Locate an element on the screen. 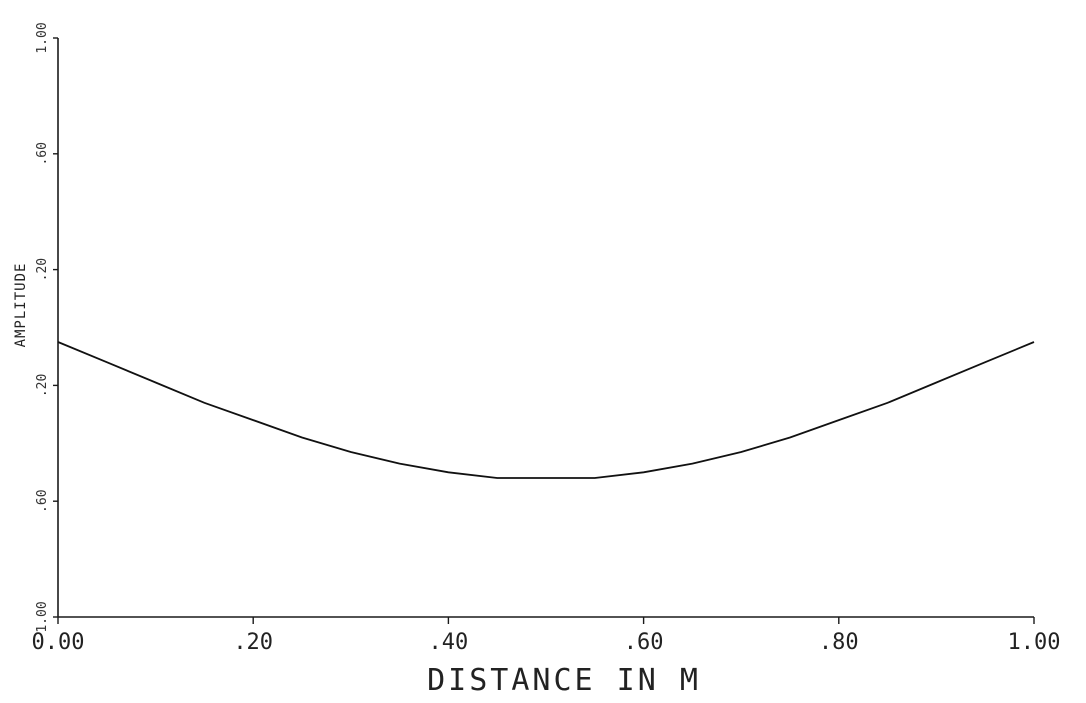 This screenshot has height=703, width=1086. x-tick-label: 0.00 is located at coordinates (58, 642).